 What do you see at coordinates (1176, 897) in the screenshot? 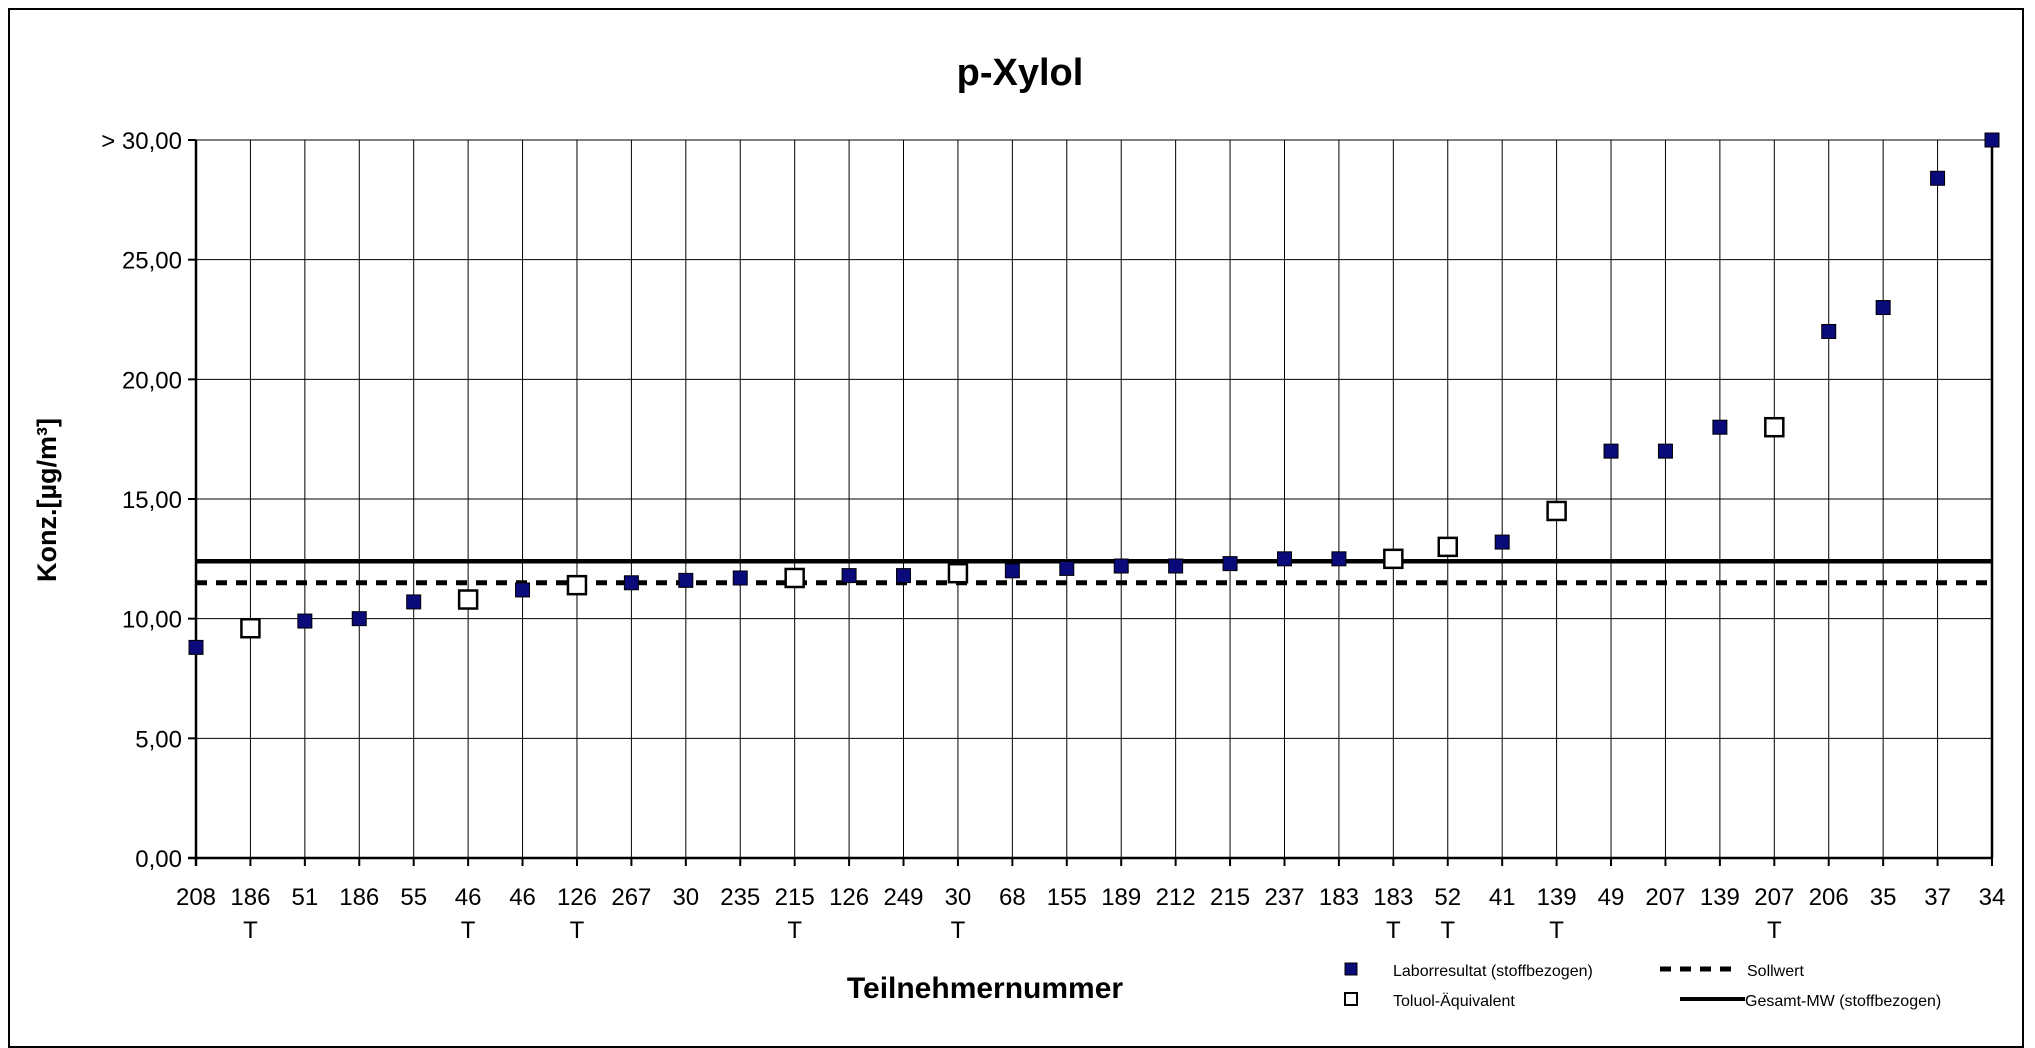
I see `x-tick-label: 212` at bounding box center [1176, 897].